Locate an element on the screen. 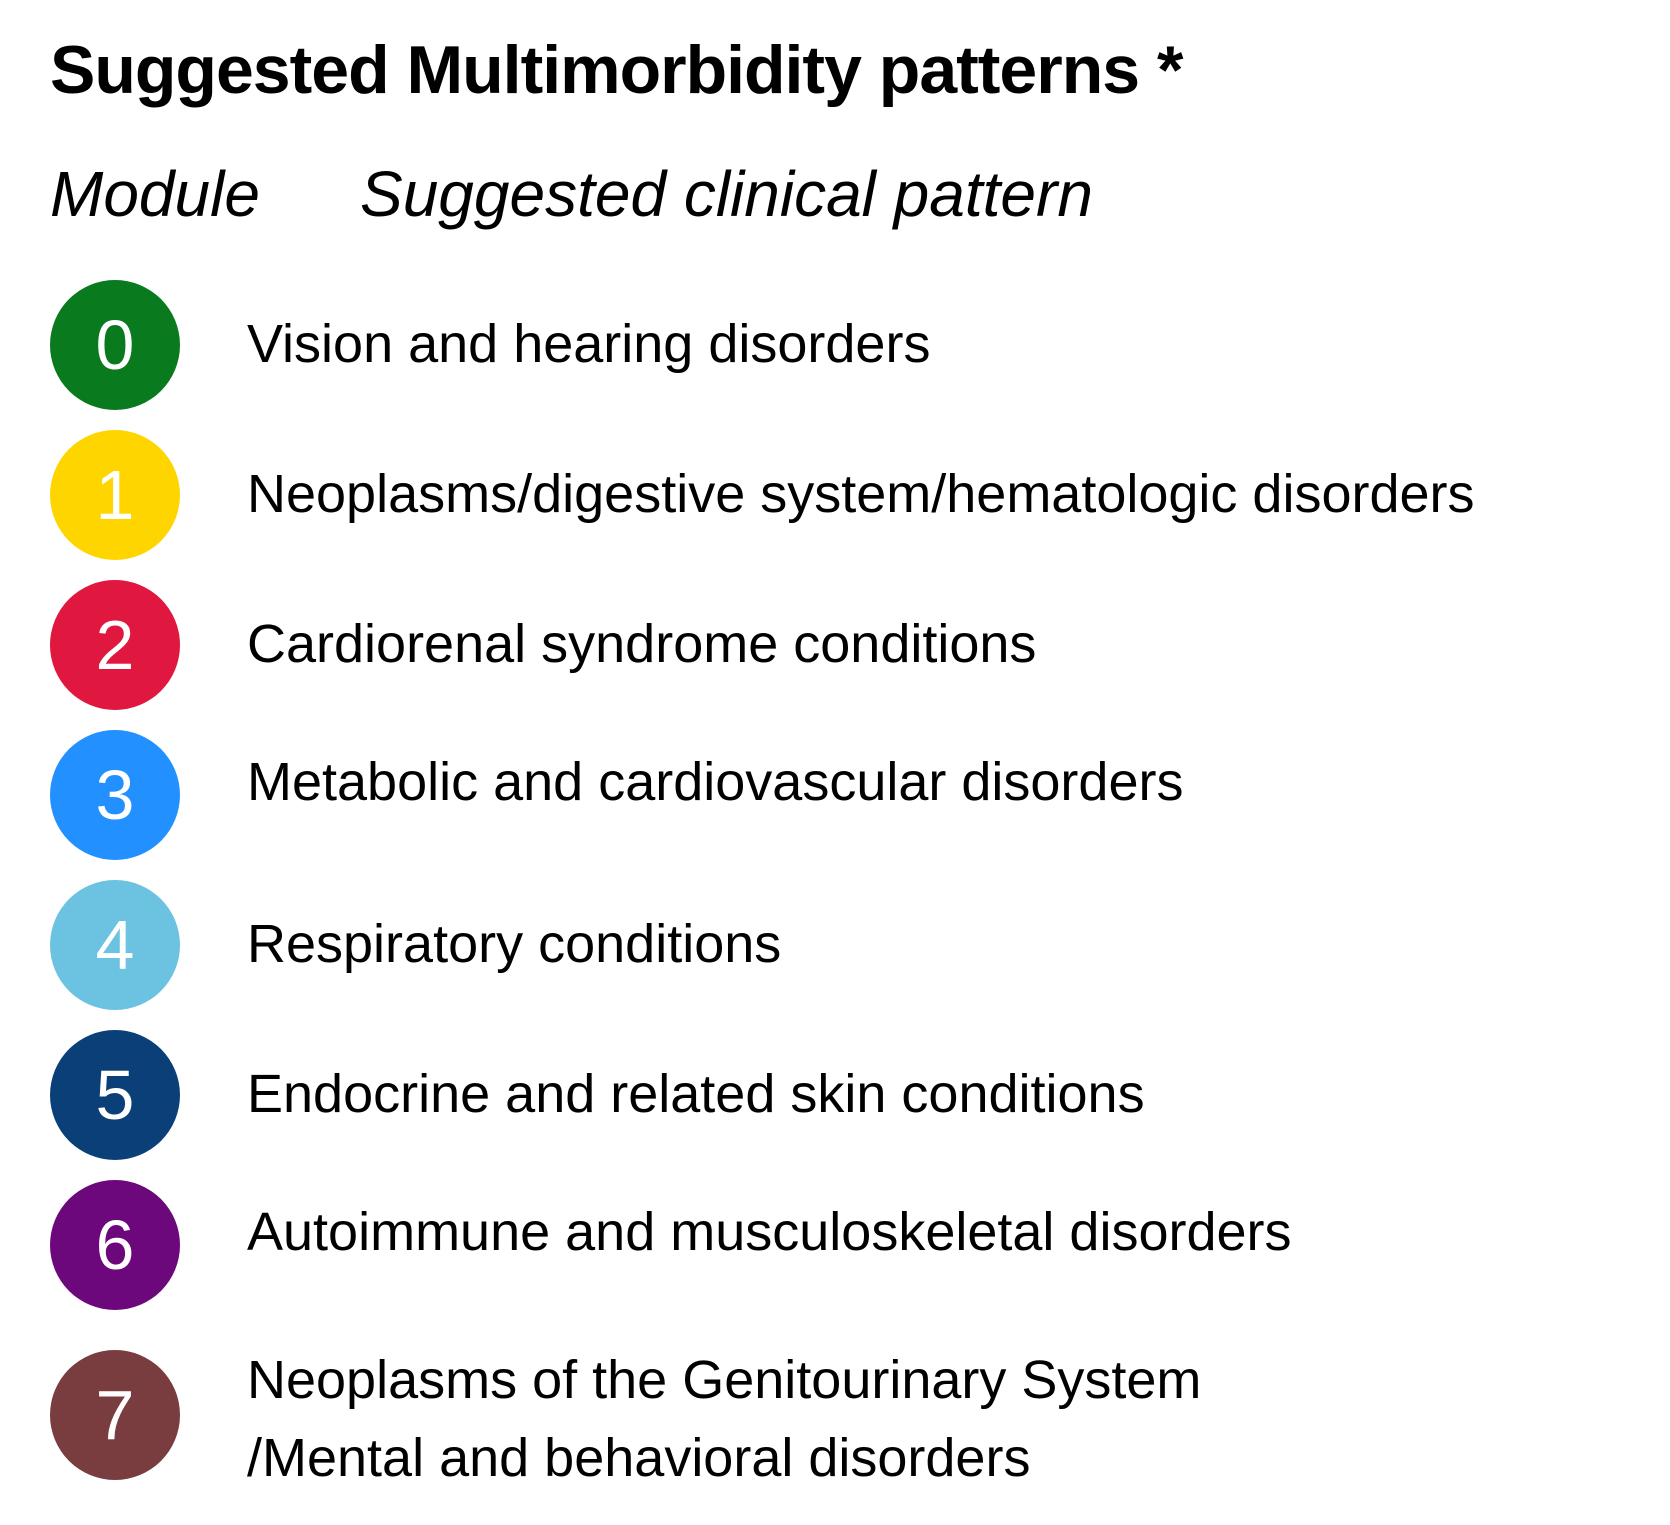  module-number: 5 is located at coordinates (115, 1095).